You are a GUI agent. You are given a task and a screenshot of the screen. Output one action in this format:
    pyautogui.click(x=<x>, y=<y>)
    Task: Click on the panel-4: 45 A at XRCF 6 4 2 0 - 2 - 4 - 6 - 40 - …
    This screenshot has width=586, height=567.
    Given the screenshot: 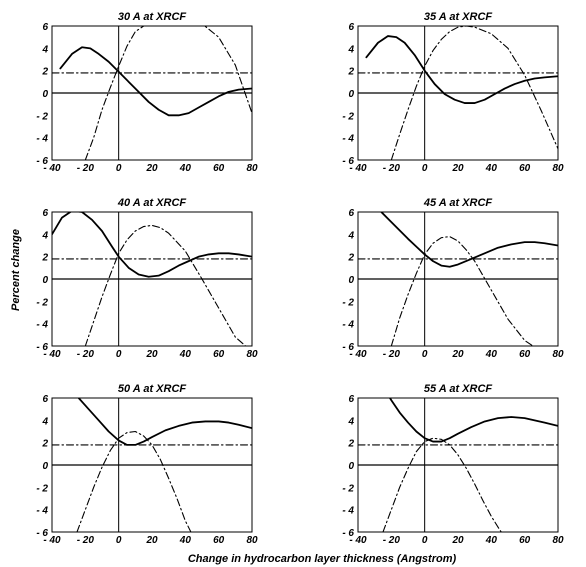 What is the action you would take?
    pyautogui.click(x=453, y=278)
    